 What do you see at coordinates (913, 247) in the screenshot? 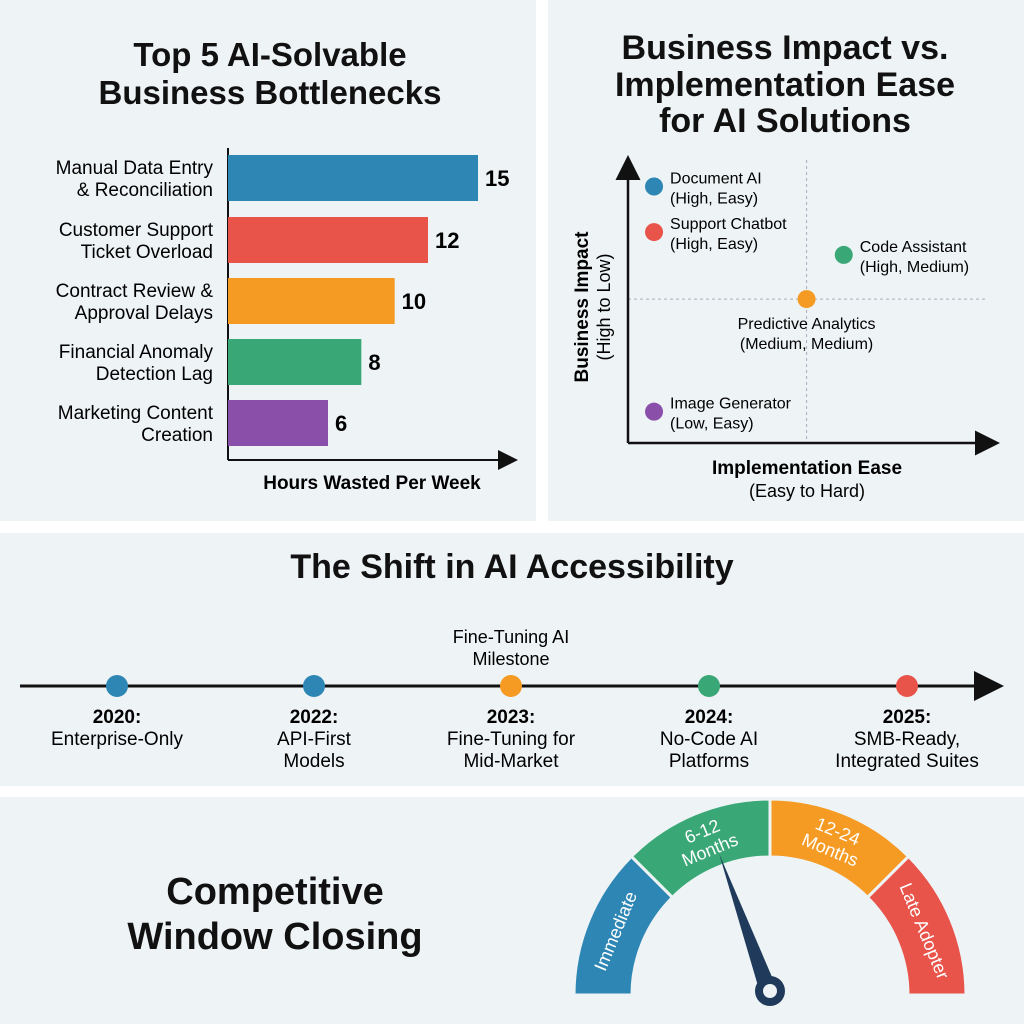
I see `point-label: Code Assistant` at bounding box center [913, 247].